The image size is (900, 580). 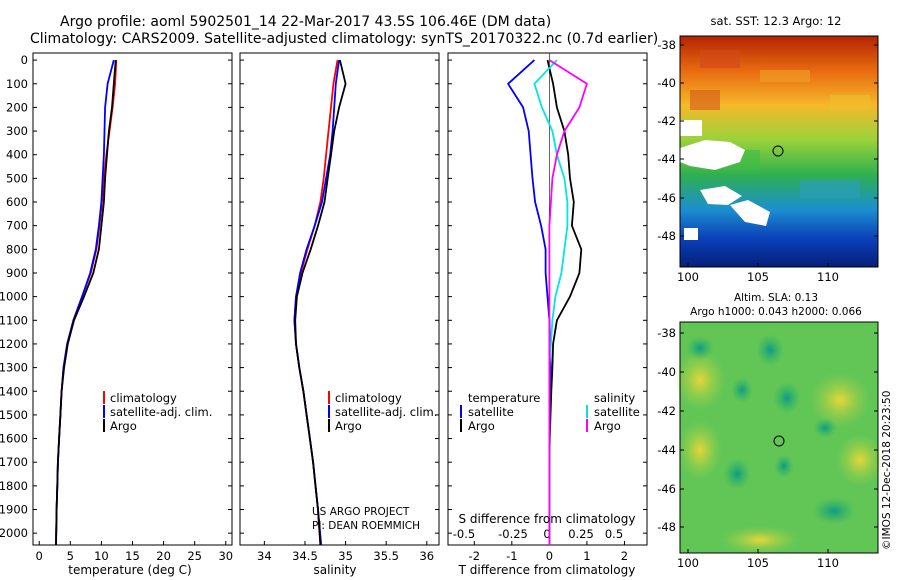 I want to click on depth-tick-label: 600, so click(x=17, y=202).